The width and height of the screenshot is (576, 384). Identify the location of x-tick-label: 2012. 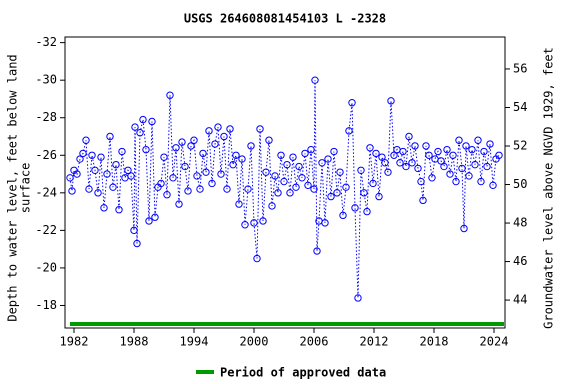
(374, 342).